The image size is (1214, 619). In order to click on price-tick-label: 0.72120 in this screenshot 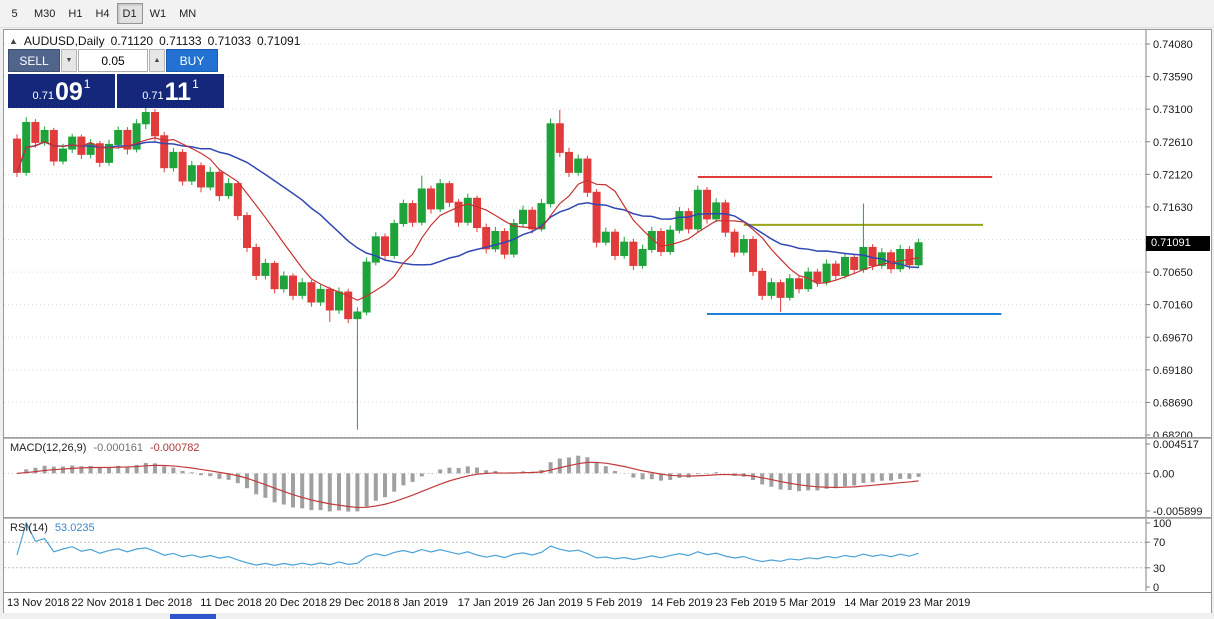, I will do `click(1173, 175)`.